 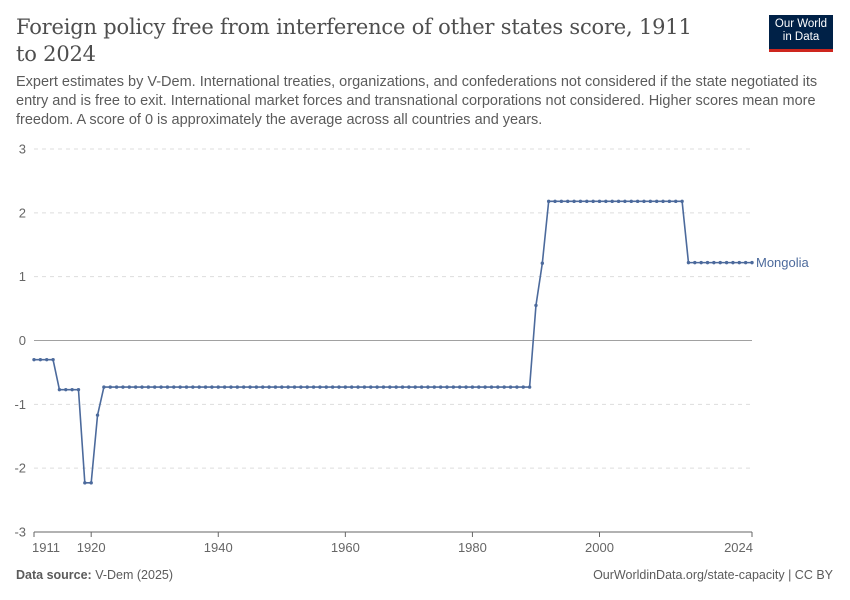 I want to click on data-point-2013, so click(x=682, y=201).